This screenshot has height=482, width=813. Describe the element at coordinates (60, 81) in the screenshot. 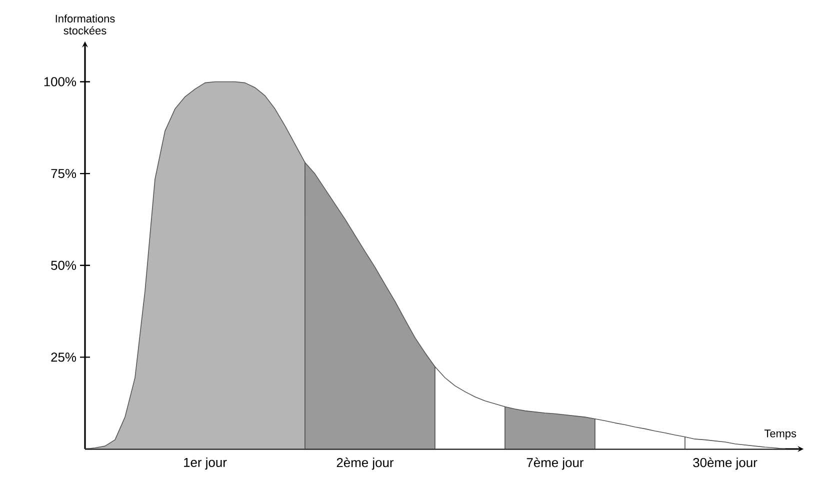

I see `y-tick-label: 100%` at that location.